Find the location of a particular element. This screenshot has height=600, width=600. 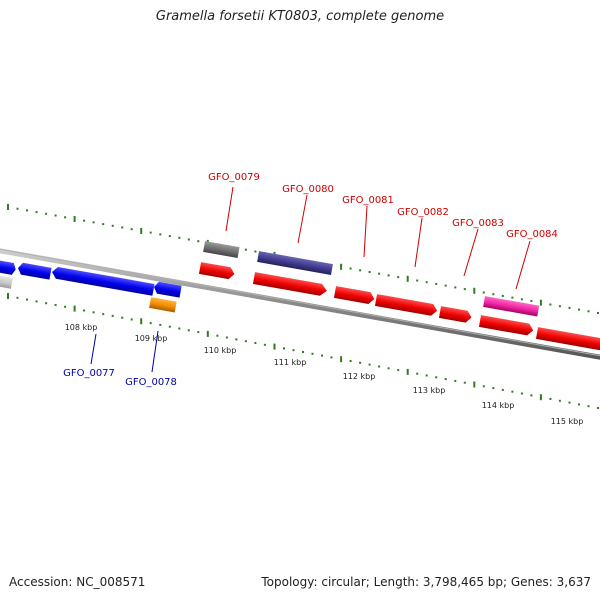

scale-label-114: 114 kbp is located at coordinates (498, 405).